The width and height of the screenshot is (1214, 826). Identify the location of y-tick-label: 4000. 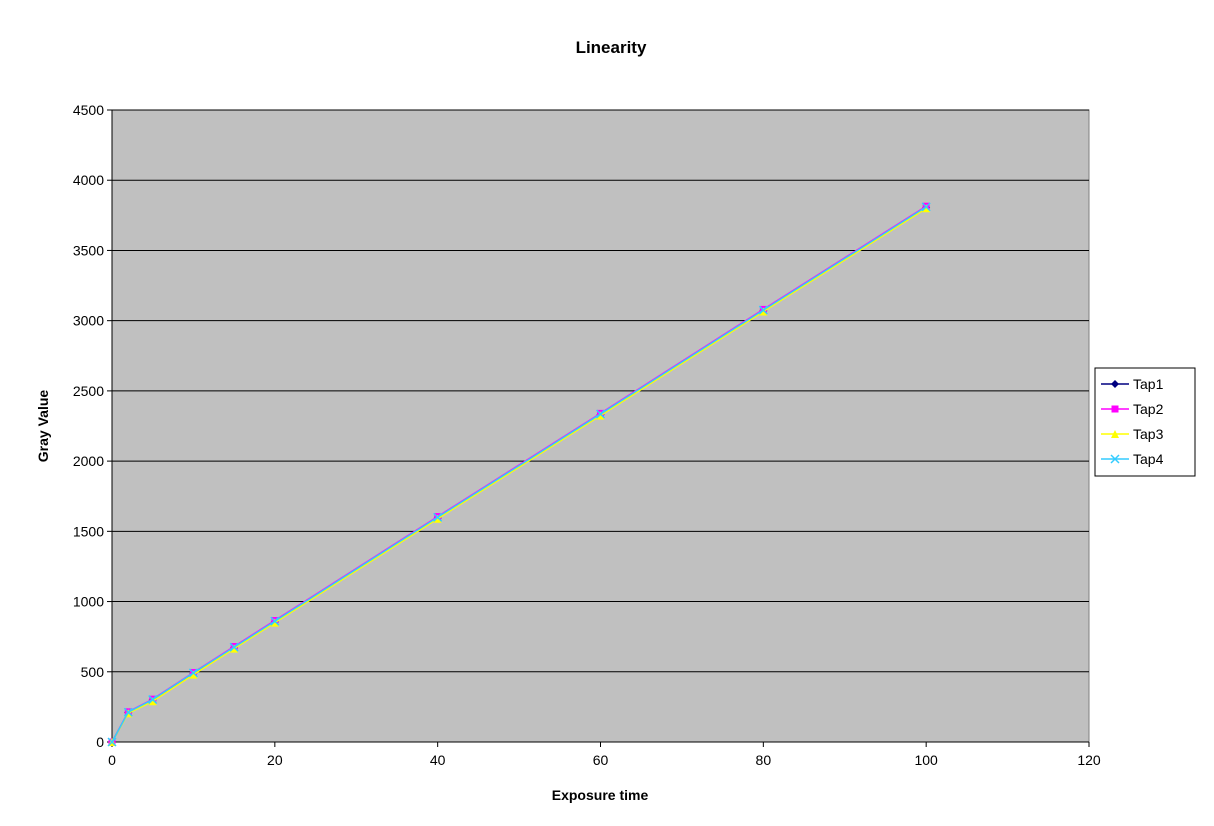
(88, 180).